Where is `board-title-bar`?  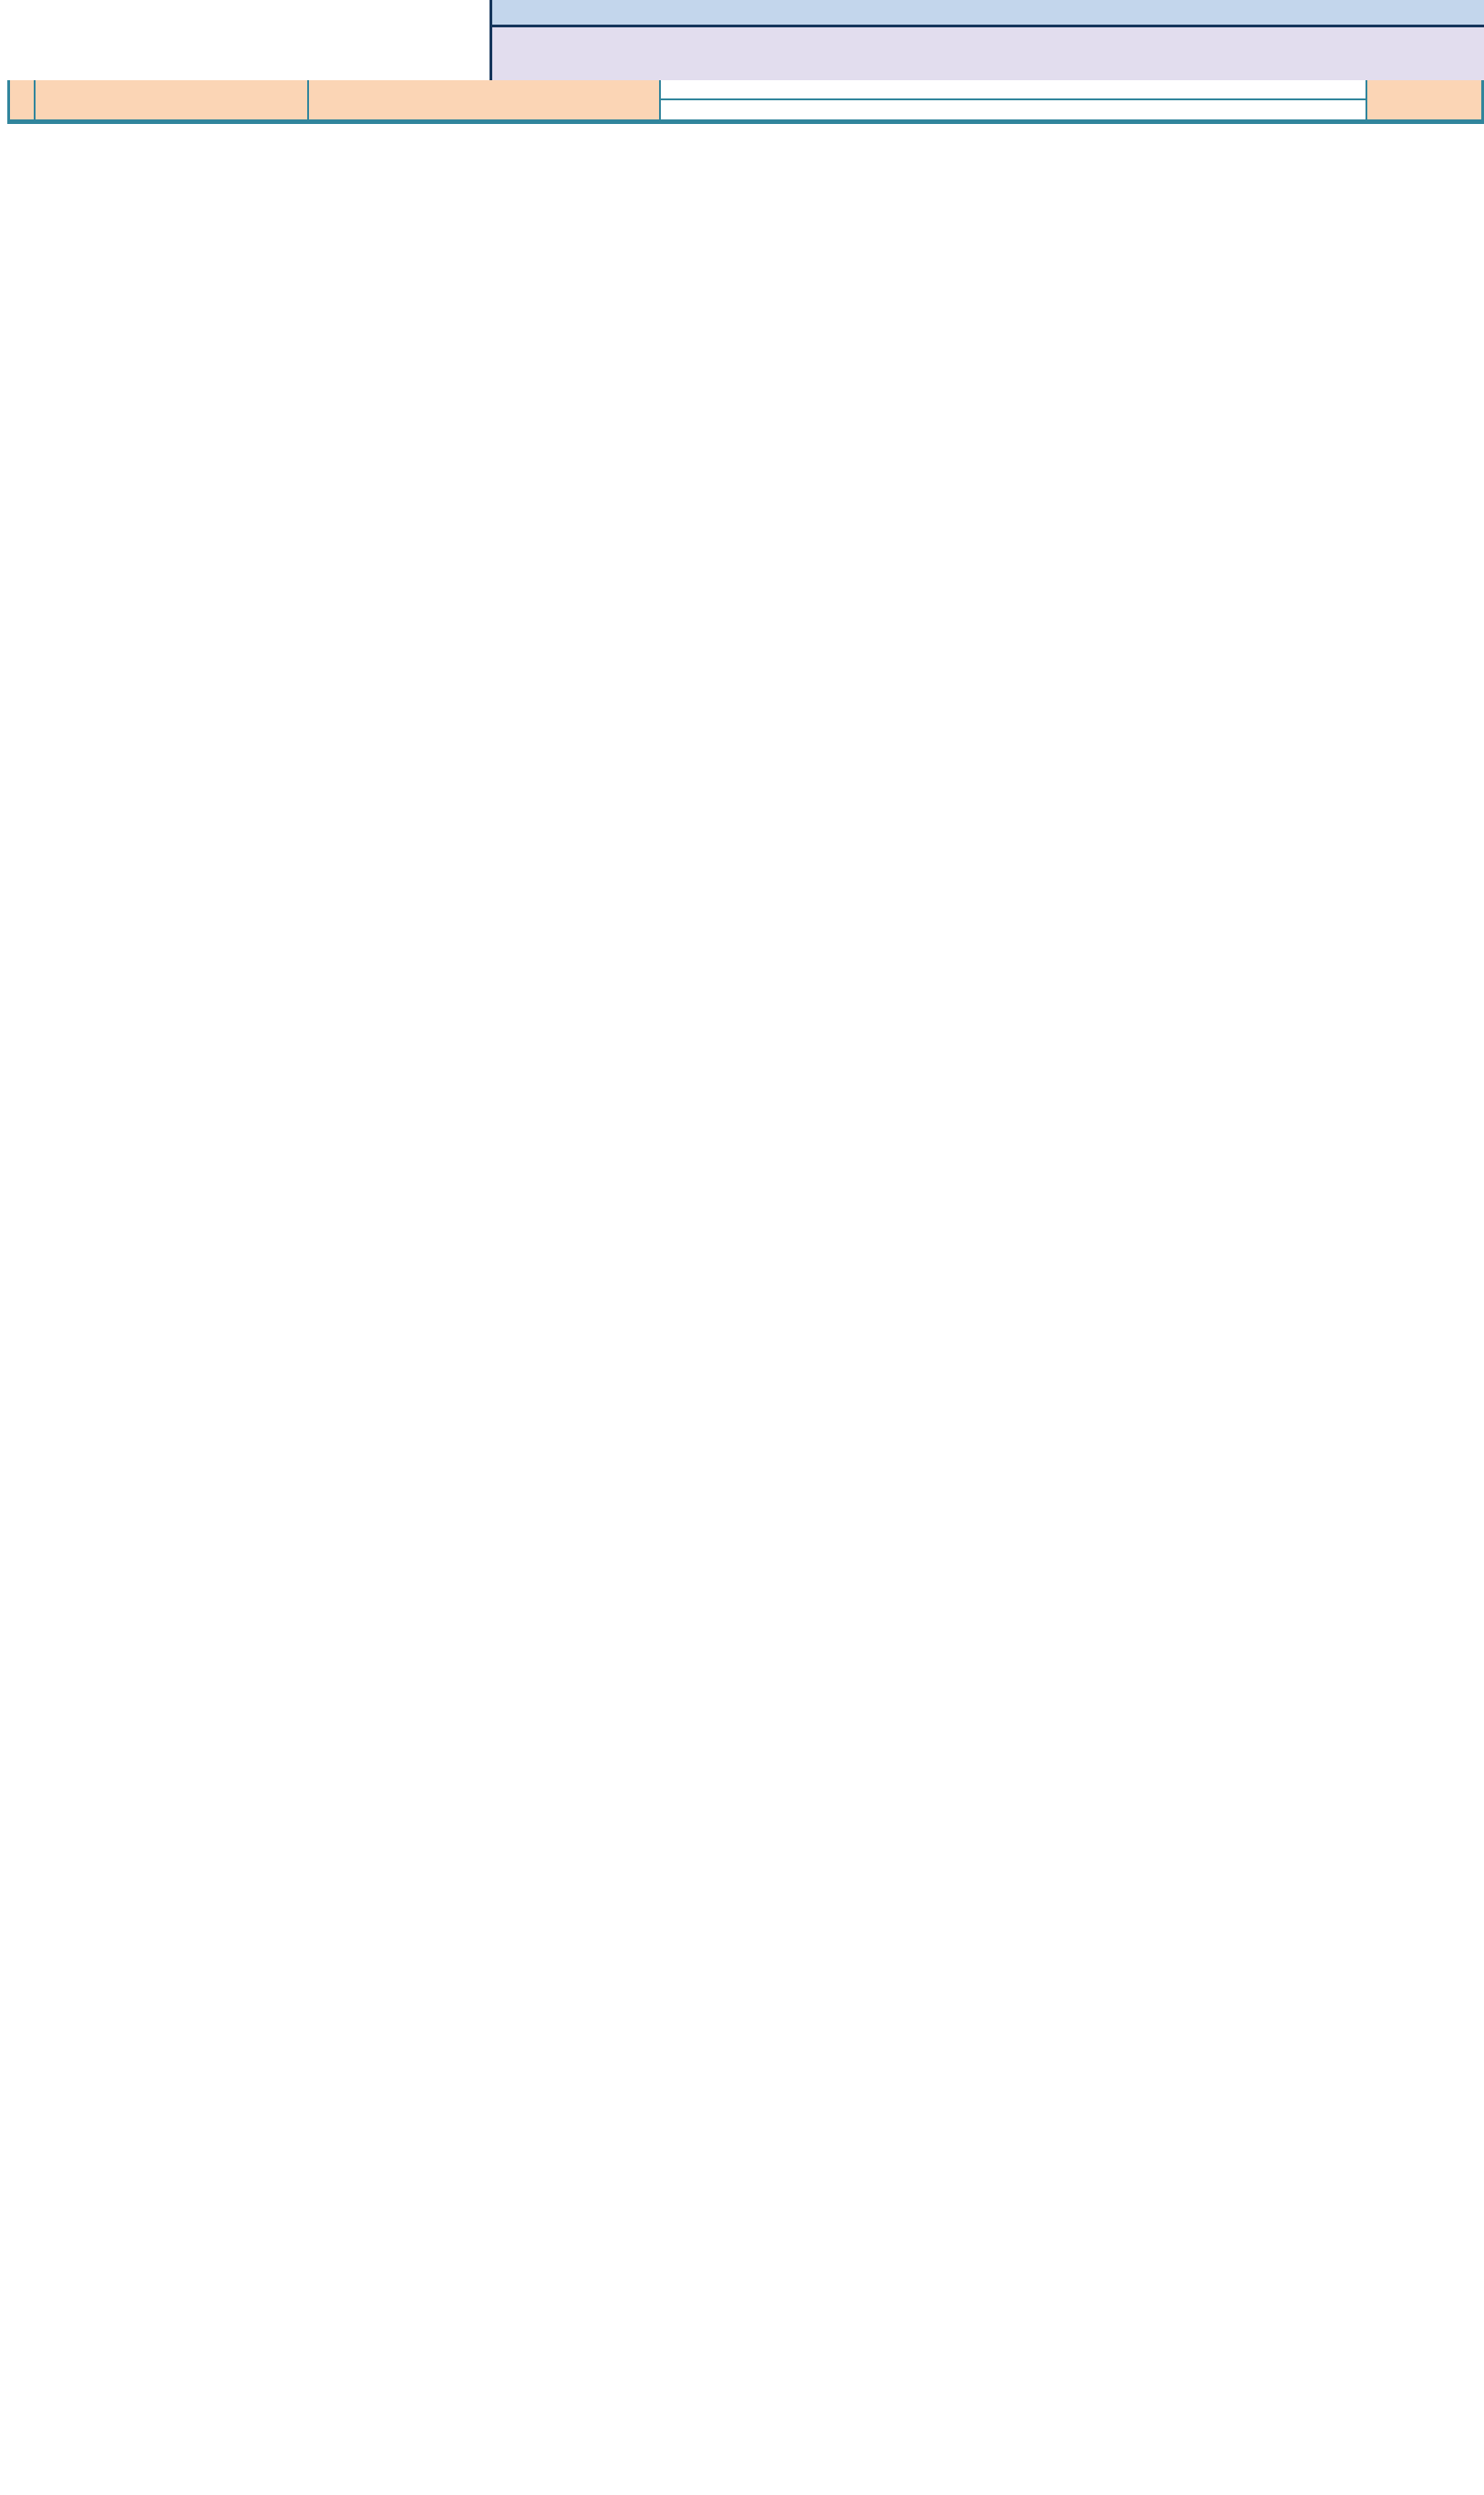 board-title-bar is located at coordinates (988, 13).